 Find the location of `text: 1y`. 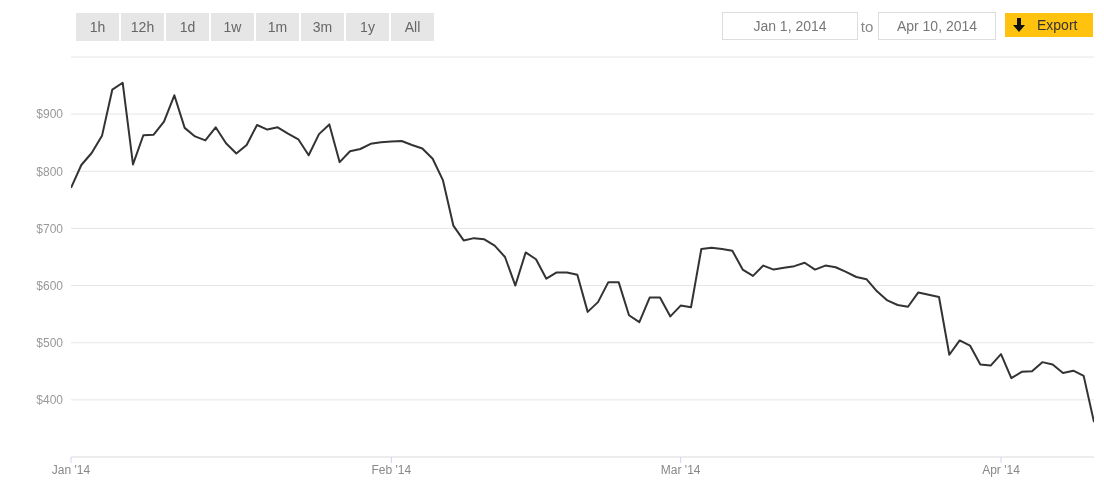

text: 1y is located at coordinates (367, 27).